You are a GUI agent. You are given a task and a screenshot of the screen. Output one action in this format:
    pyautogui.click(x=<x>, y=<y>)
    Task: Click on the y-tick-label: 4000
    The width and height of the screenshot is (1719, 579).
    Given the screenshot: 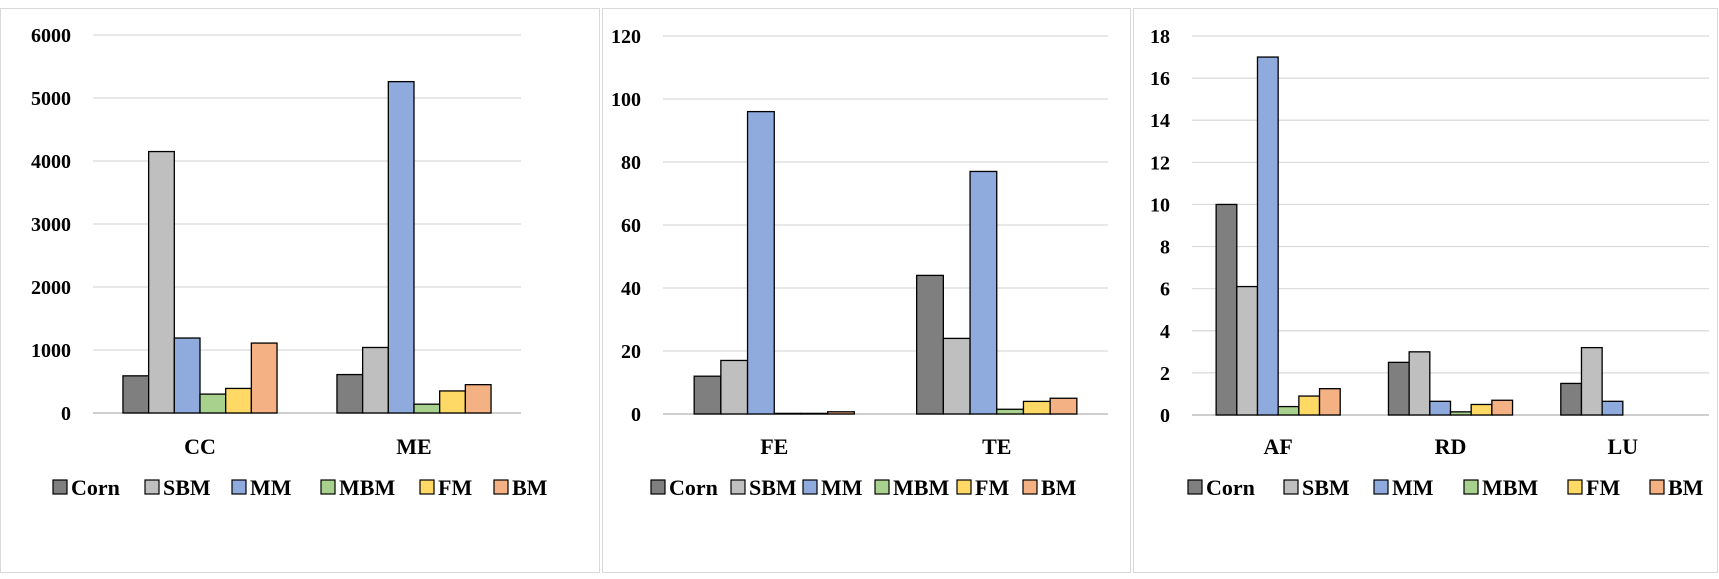 What is the action you would take?
    pyautogui.click(x=51, y=162)
    